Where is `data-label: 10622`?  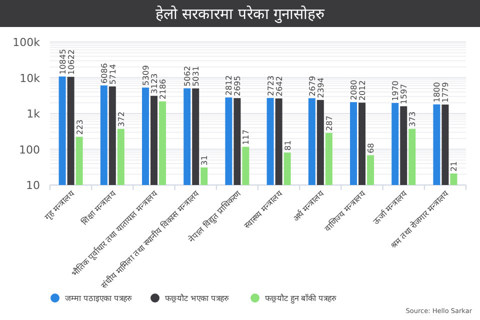
data-label: 10622 is located at coordinates (71, 62).